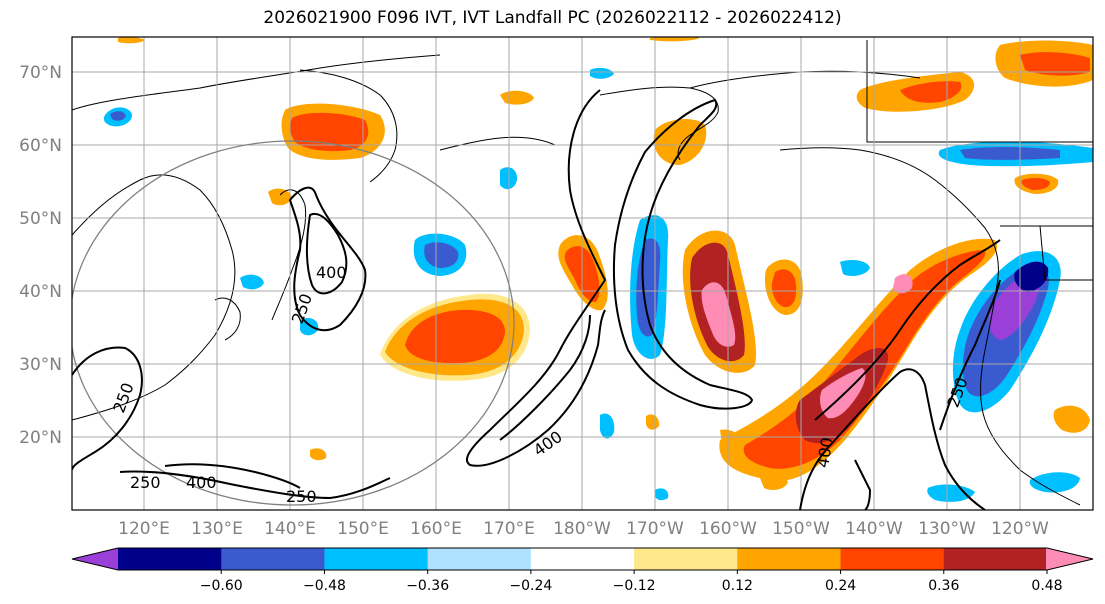 Image resolution: width=1105 pixels, height=604 pixels. Describe the element at coordinates (509, 529) in the screenshot. I see `lon-label: 170°E` at that location.